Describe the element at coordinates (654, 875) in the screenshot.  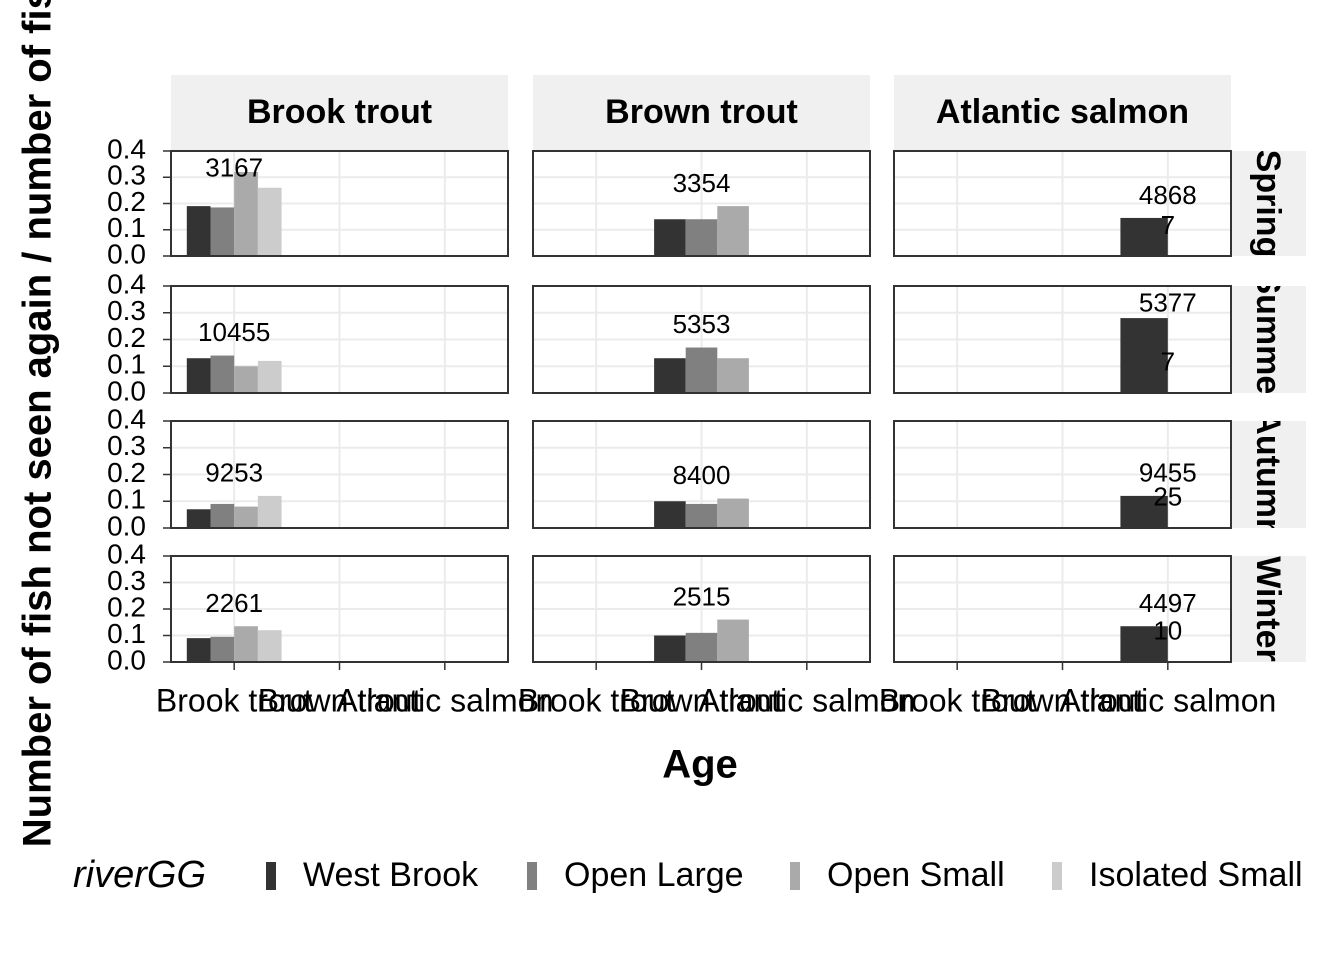
I see `legend-label: Open Large` at that location.